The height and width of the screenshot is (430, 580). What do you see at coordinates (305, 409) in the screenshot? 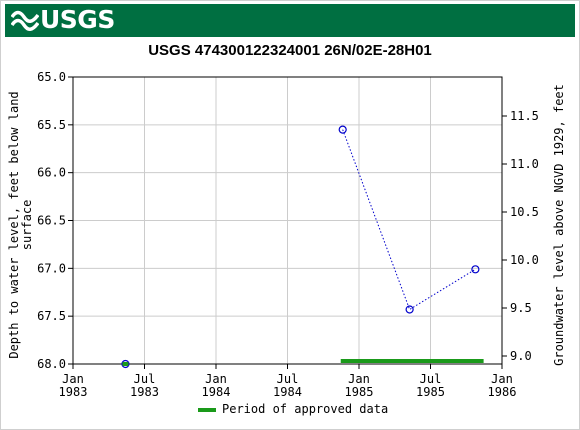
I see `legend-label: Period of approved data` at bounding box center [305, 409].